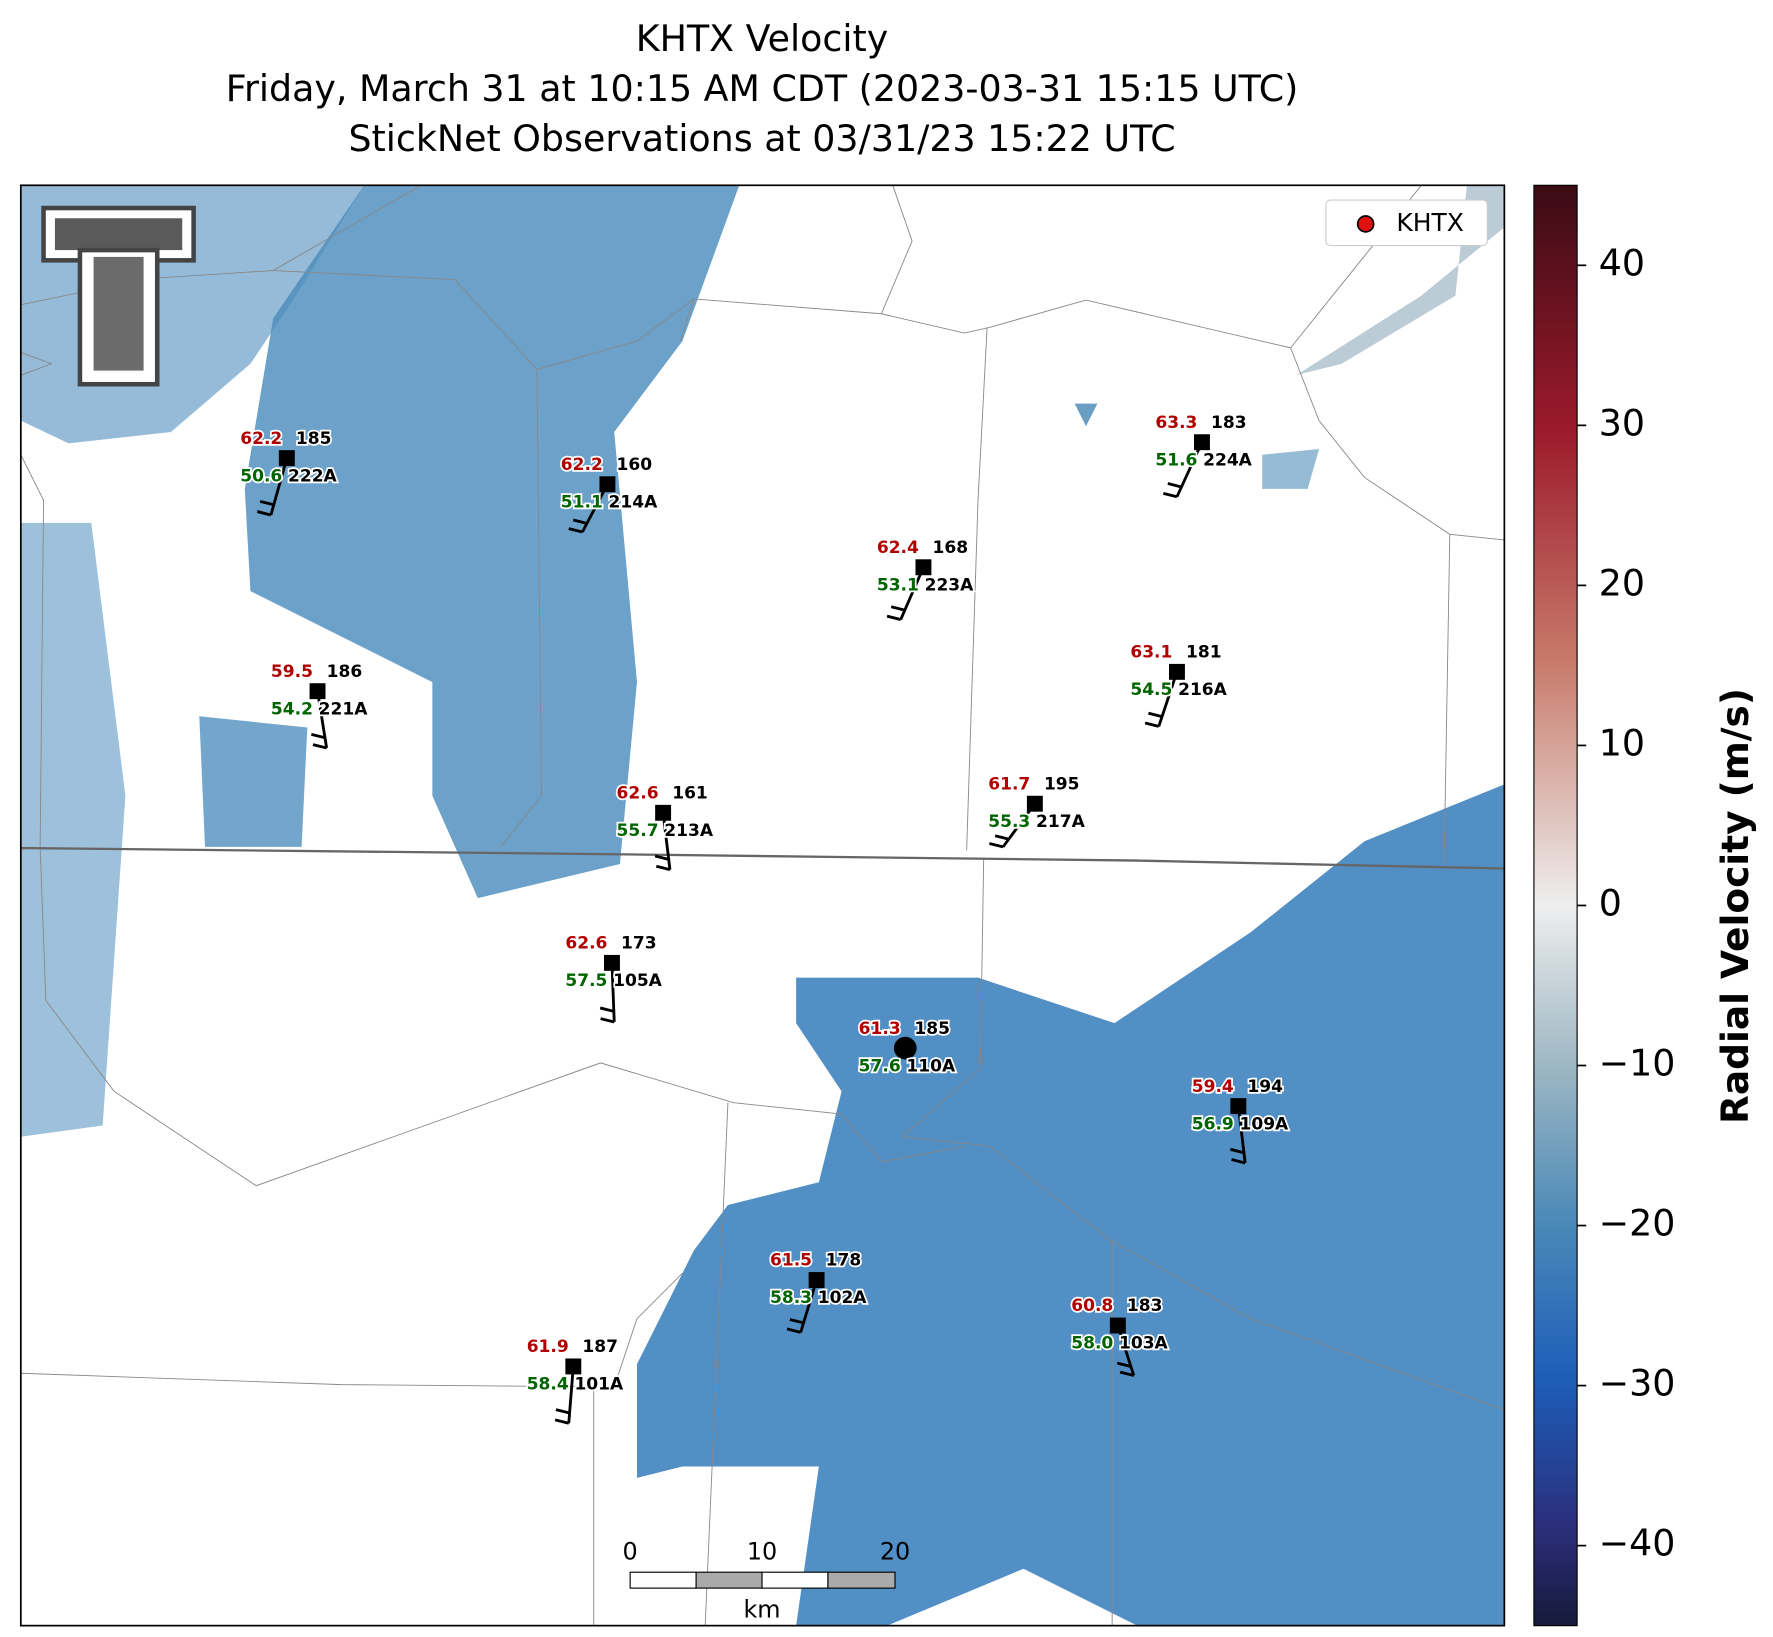  What do you see at coordinates (880, 1066) in the screenshot?
I see `dewpoint: 57.6` at bounding box center [880, 1066].